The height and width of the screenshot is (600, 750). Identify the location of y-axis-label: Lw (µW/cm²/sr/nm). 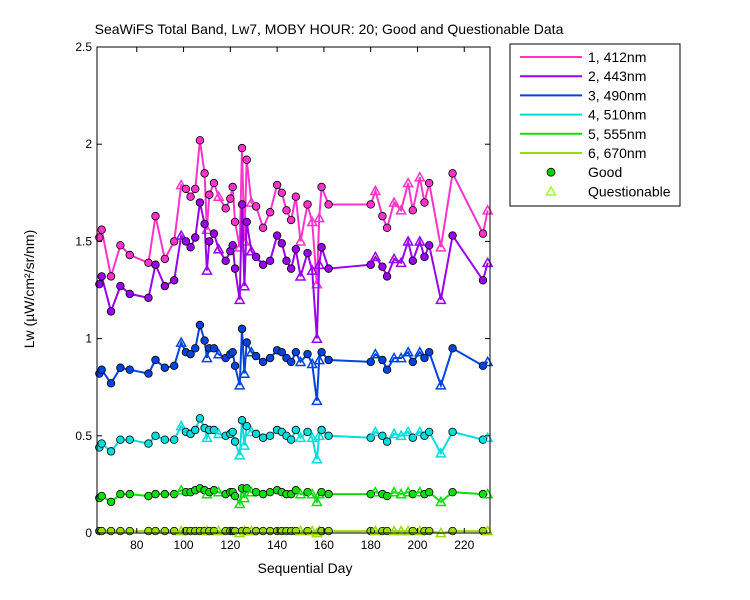
(29, 289).